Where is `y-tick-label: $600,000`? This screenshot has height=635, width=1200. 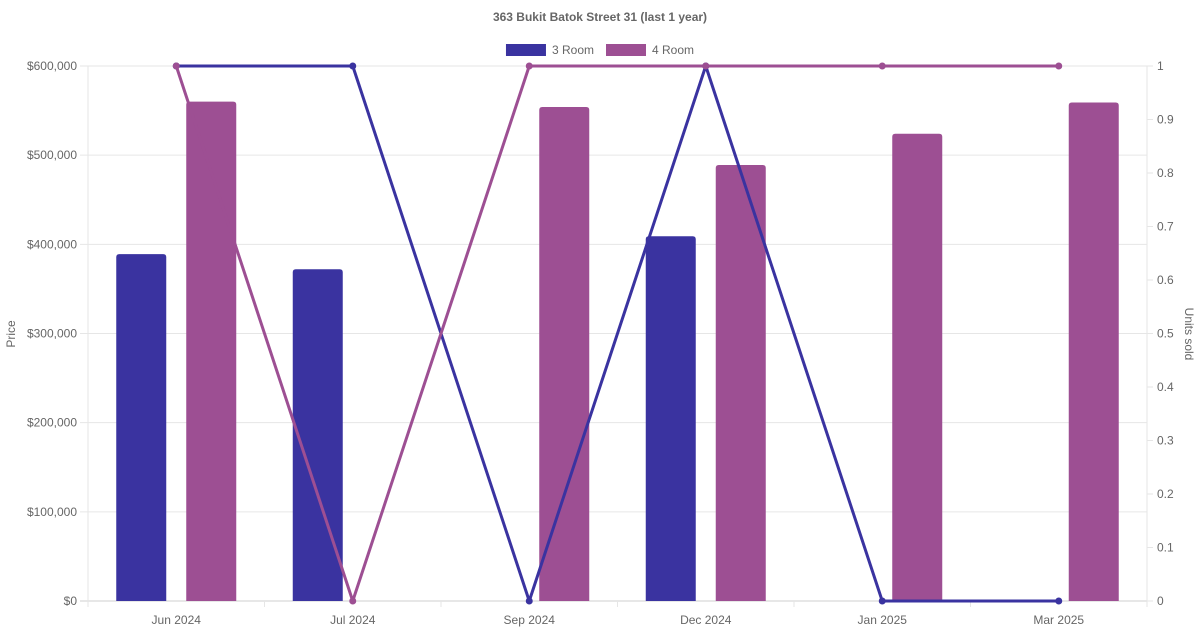
y-tick-label: $600,000 is located at coordinates (52, 66).